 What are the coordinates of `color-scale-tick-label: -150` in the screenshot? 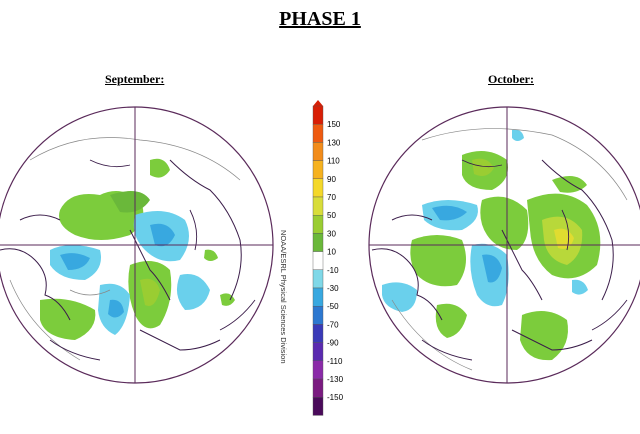 It's located at (335, 397).